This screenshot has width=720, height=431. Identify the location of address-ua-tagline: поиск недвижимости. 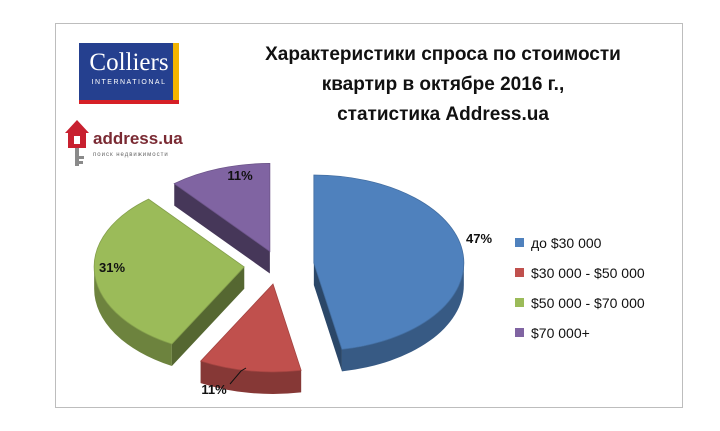
(131, 155).